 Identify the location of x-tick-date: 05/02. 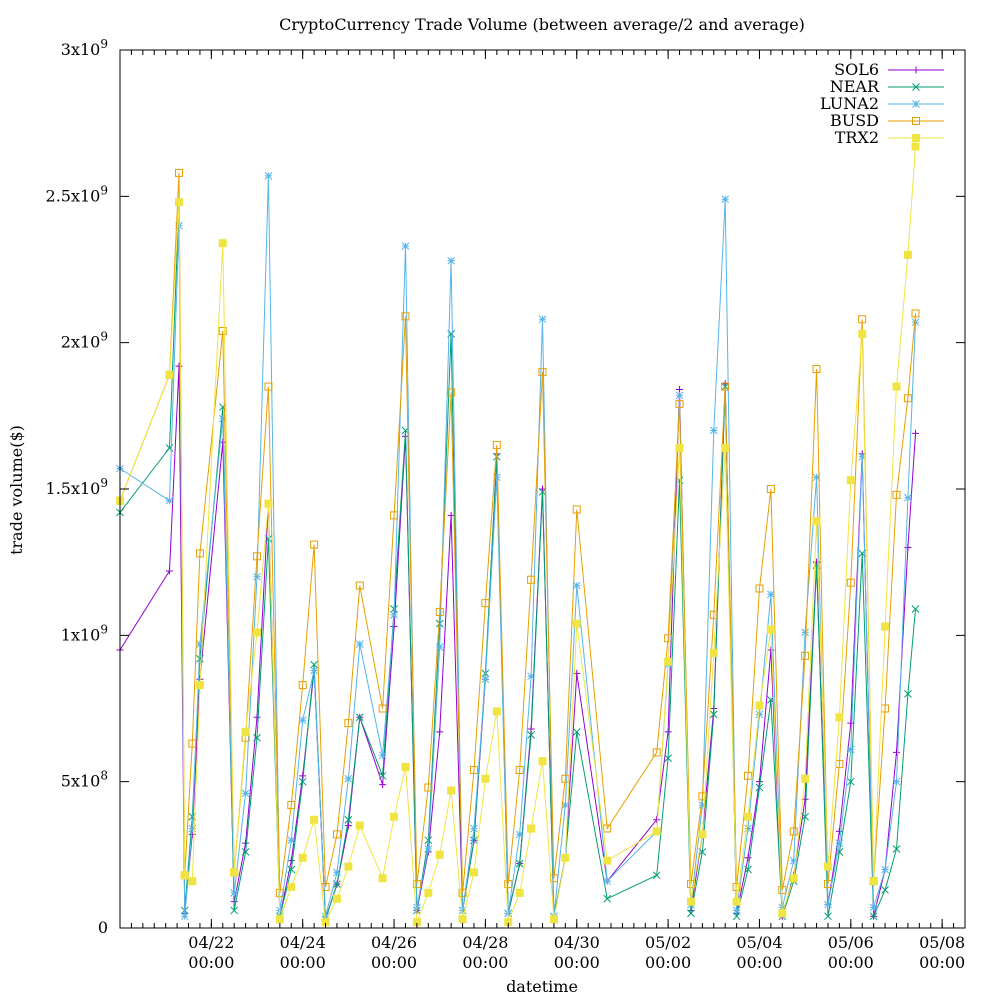
(668, 942).